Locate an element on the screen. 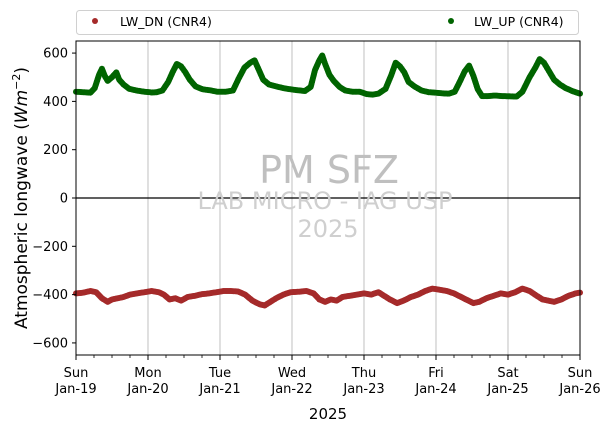 The height and width of the screenshot is (433, 612). legend-label-lw-dn: LW_DN (CNR4) is located at coordinates (166, 21).